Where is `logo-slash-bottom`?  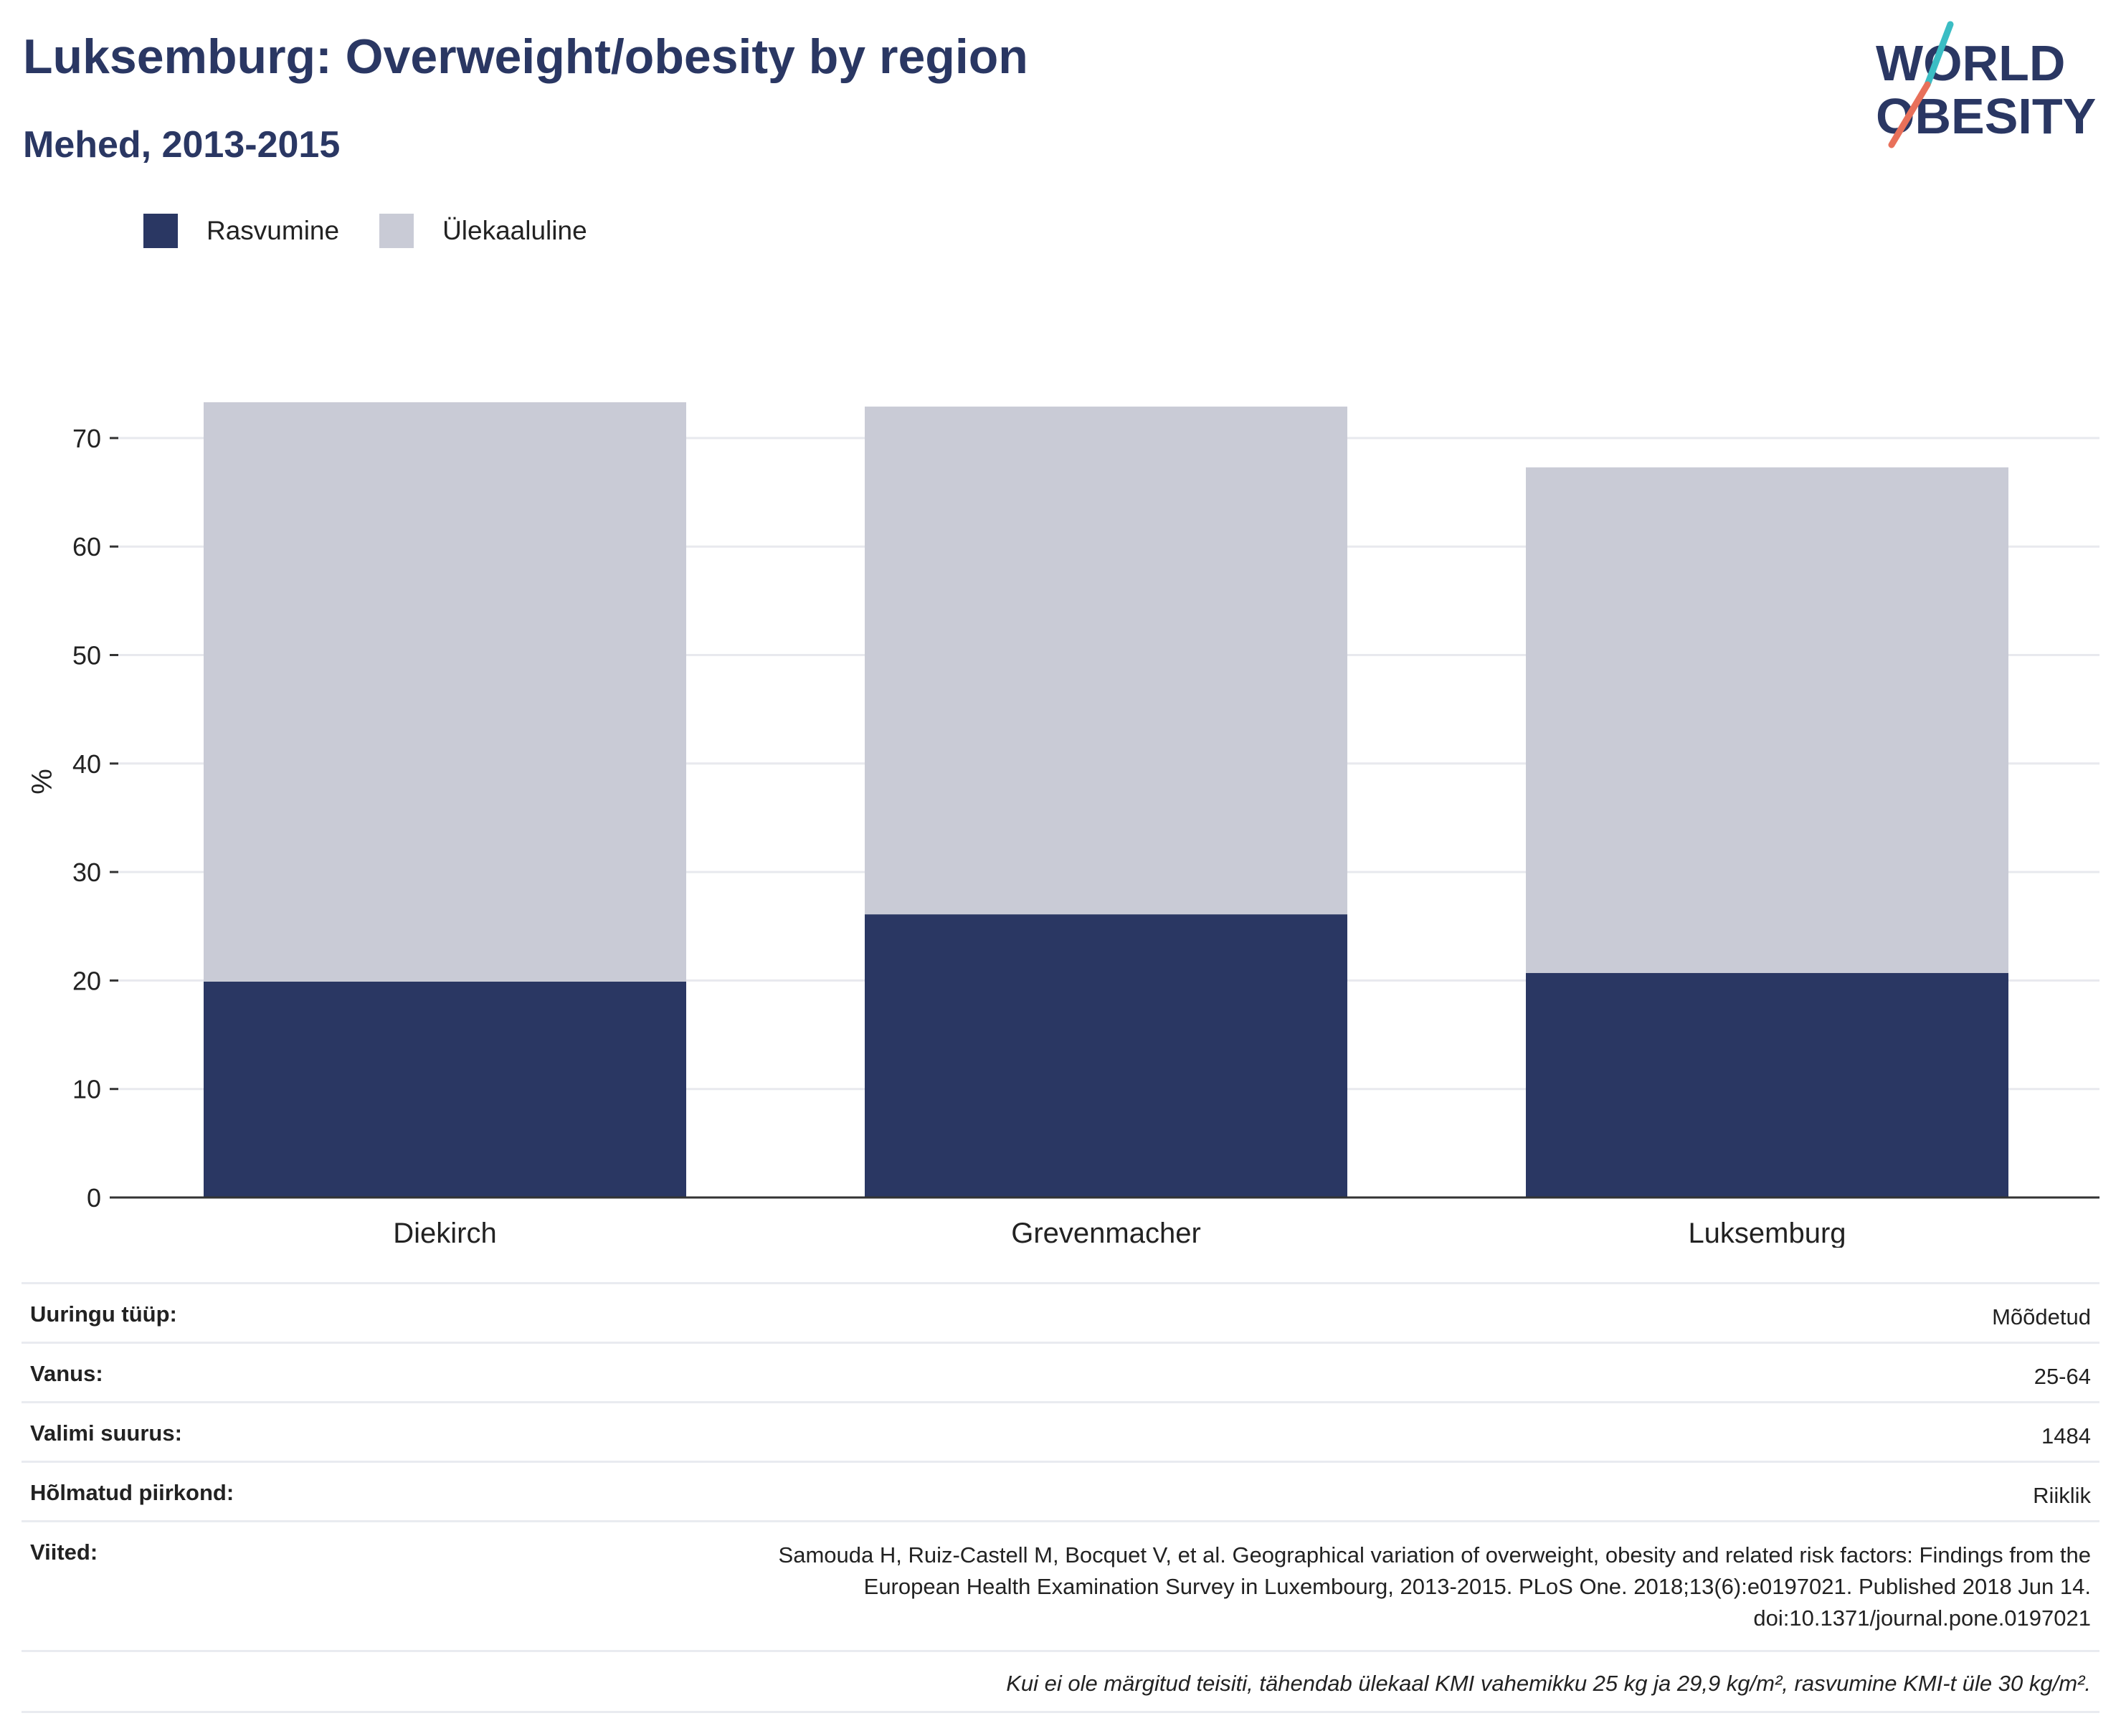 logo-slash-bottom is located at coordinates (1909, 115).